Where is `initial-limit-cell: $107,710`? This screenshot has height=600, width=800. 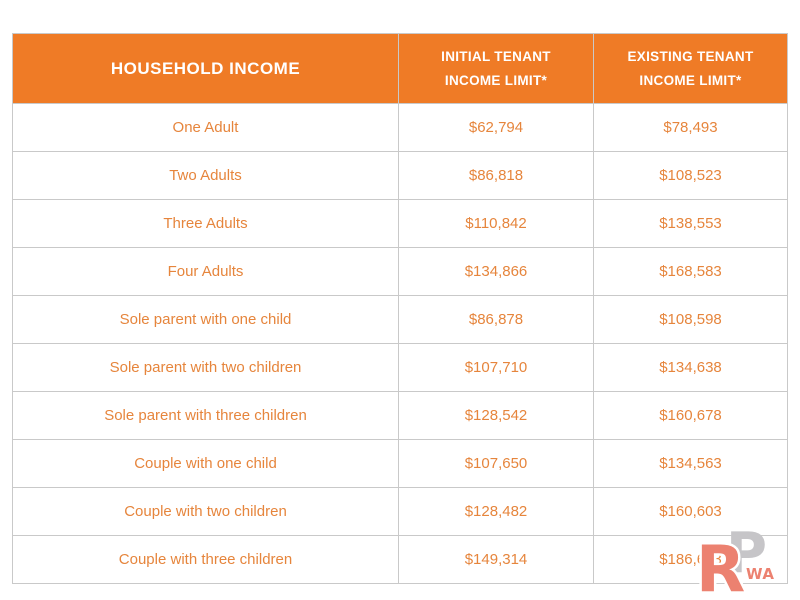
initial-limit-cell: $107,710 is located at coordinates (496, 367).